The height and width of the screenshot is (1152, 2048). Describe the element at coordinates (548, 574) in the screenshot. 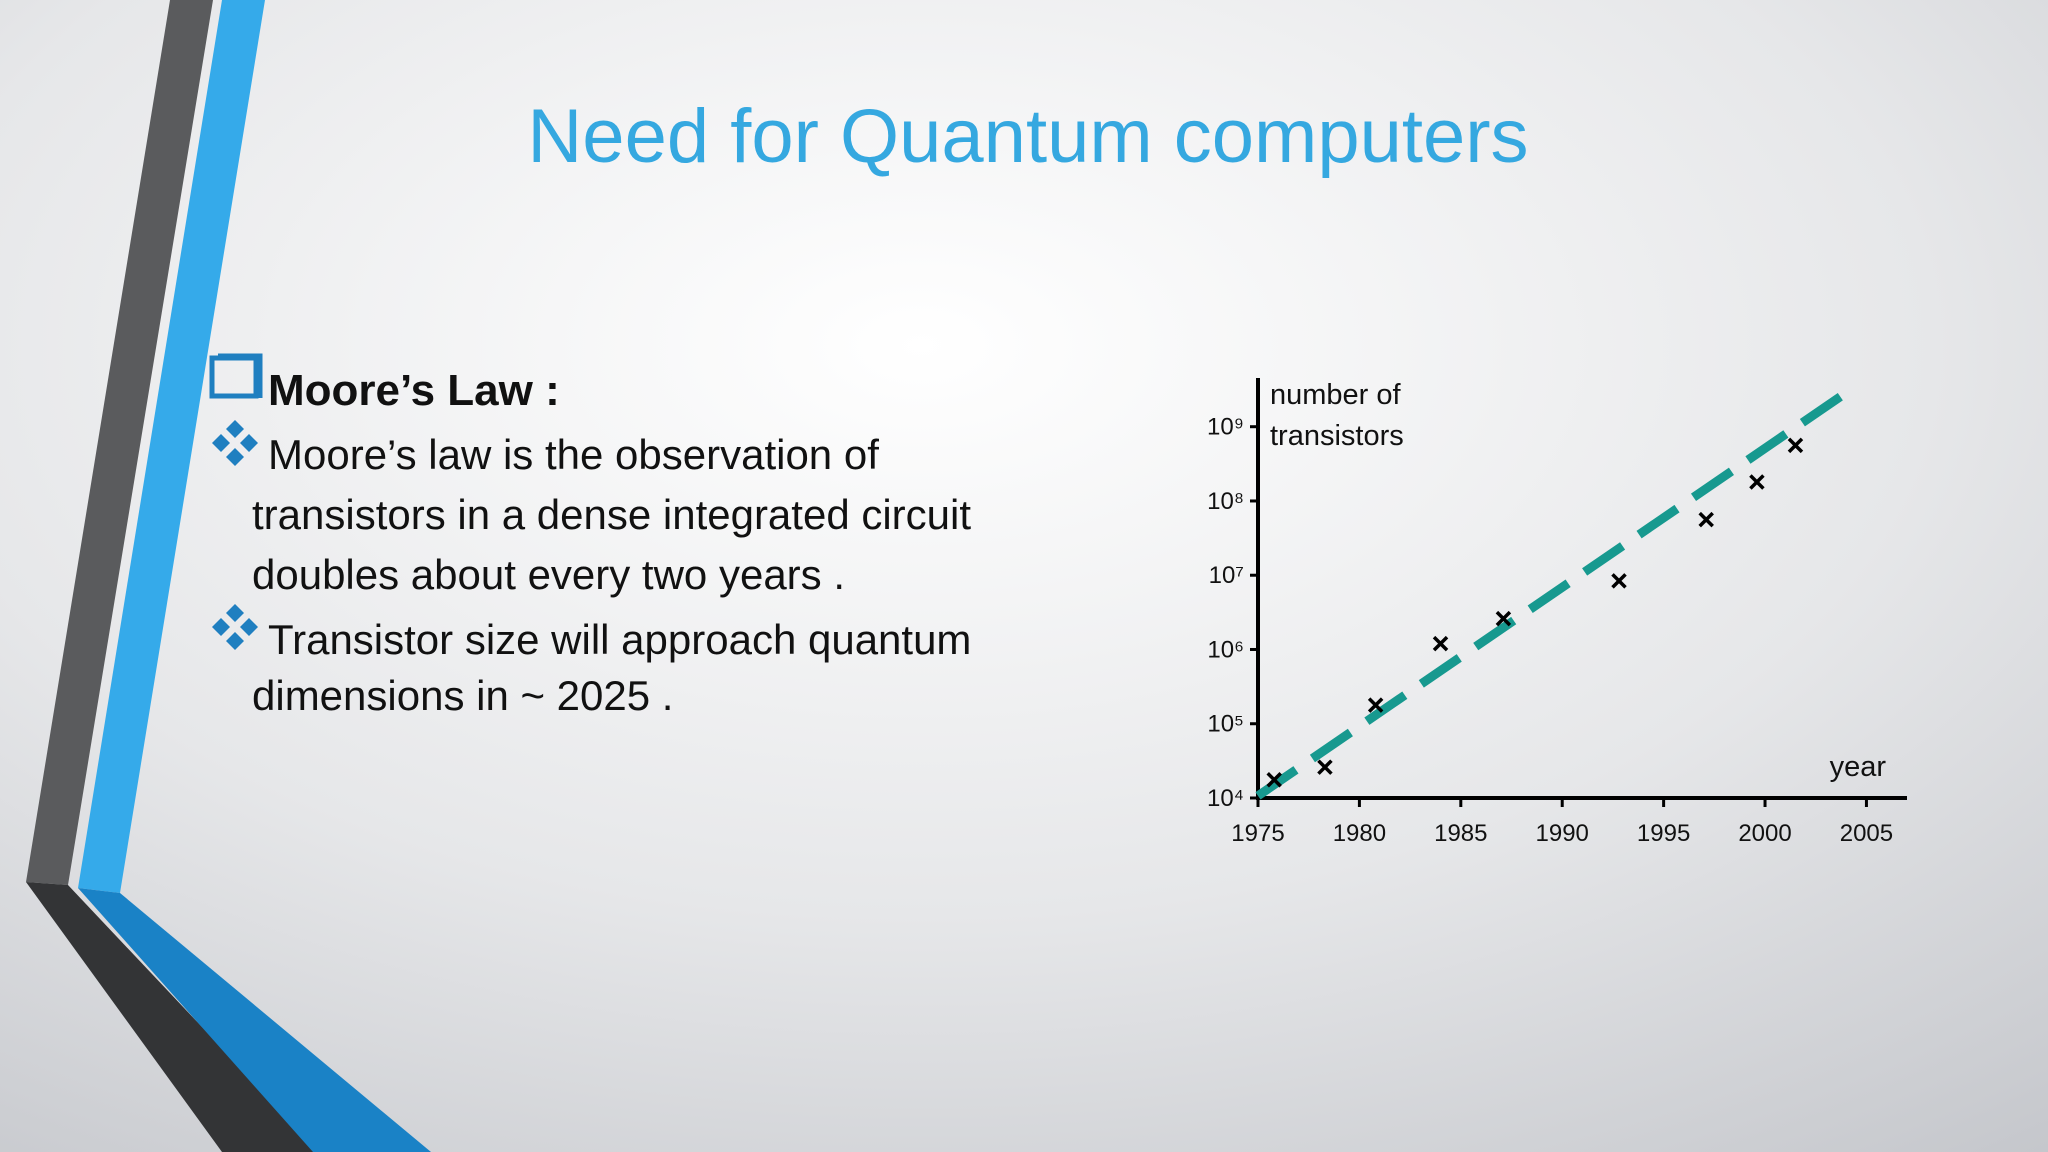

I see `bullet-text: doubles about every two years .` at that location.